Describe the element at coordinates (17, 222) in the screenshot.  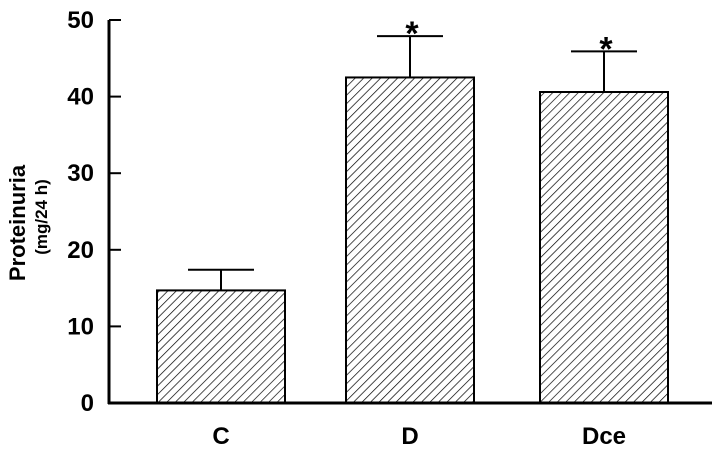
I see `y-axis-title: Proteinuria` at that location.